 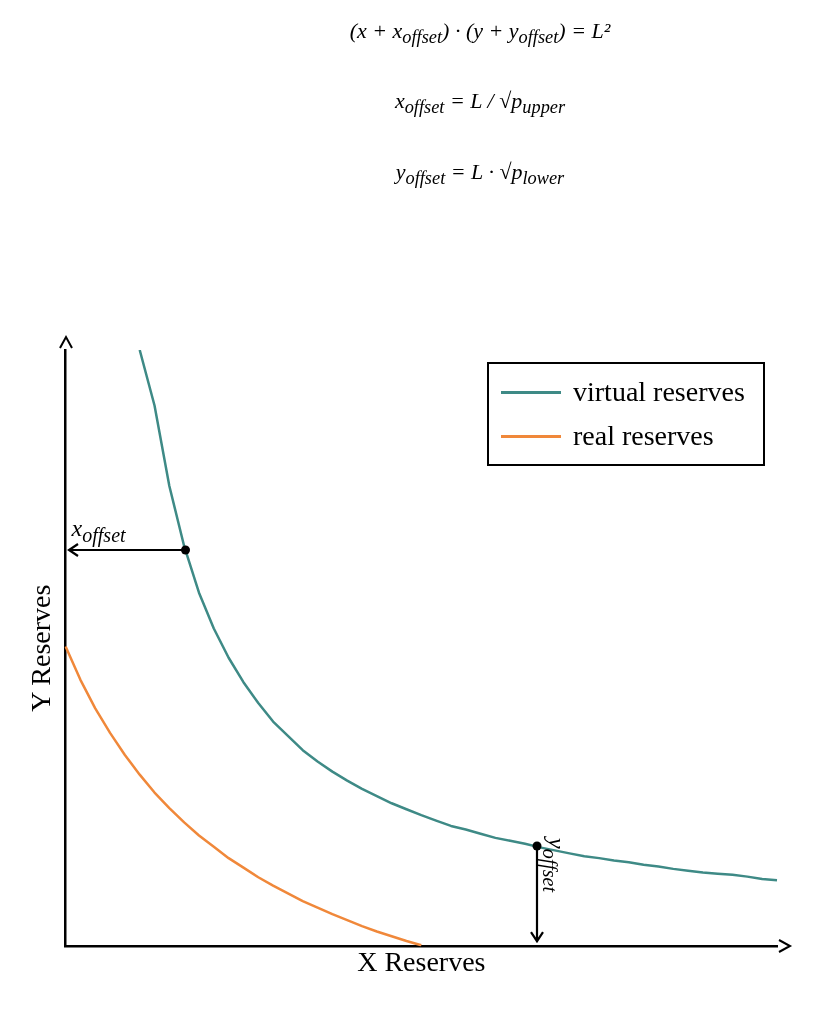 What do you see at coordinates (480, 33) in the screenshot?
I see `text: (x + x$_{offset}$) · (y + y$_{offset}$) = L²` at bounding box center [480, 33].